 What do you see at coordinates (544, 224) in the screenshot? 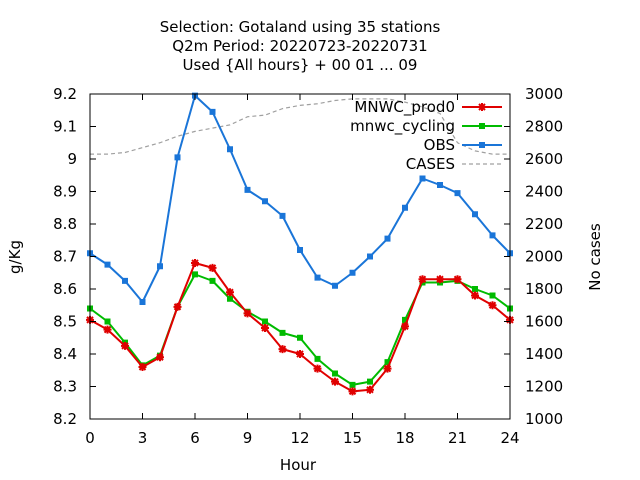
I see `y2-tick-label: 2200` at bounding box center [544, 224].